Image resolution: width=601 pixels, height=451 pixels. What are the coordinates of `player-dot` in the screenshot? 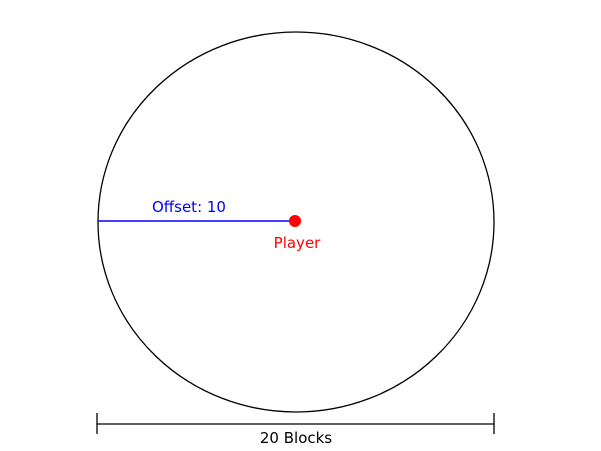 It's located at (295, 221).